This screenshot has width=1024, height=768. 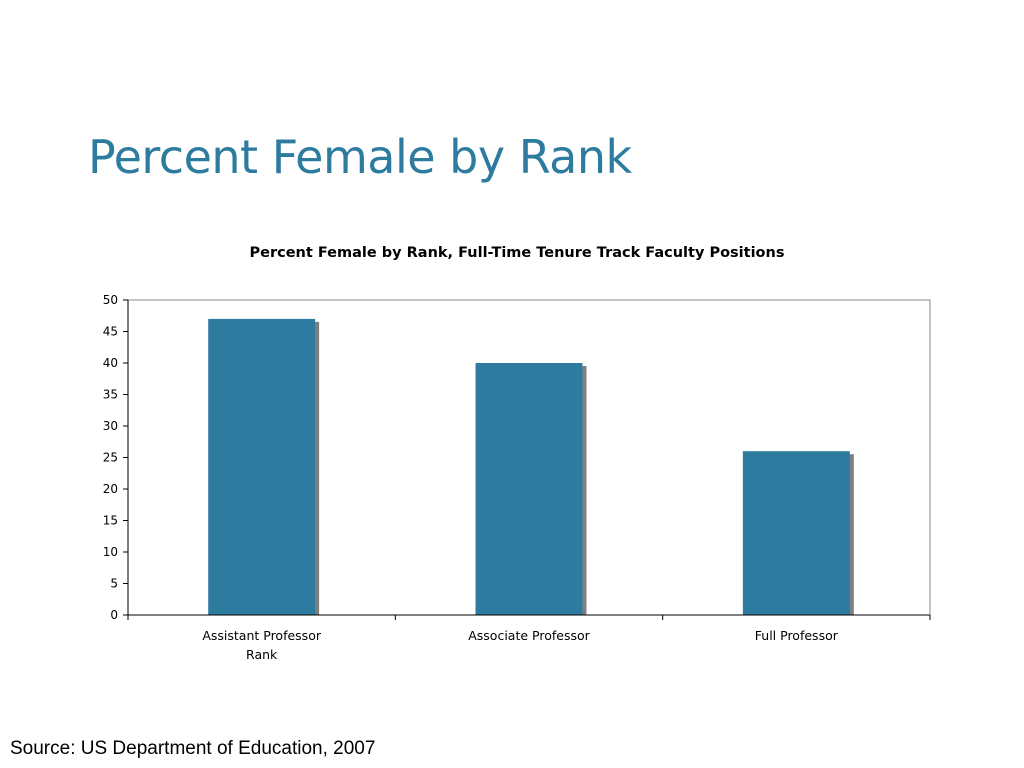 I want to click on x-category-label: Associate Professor, so click(x=529, y=635).